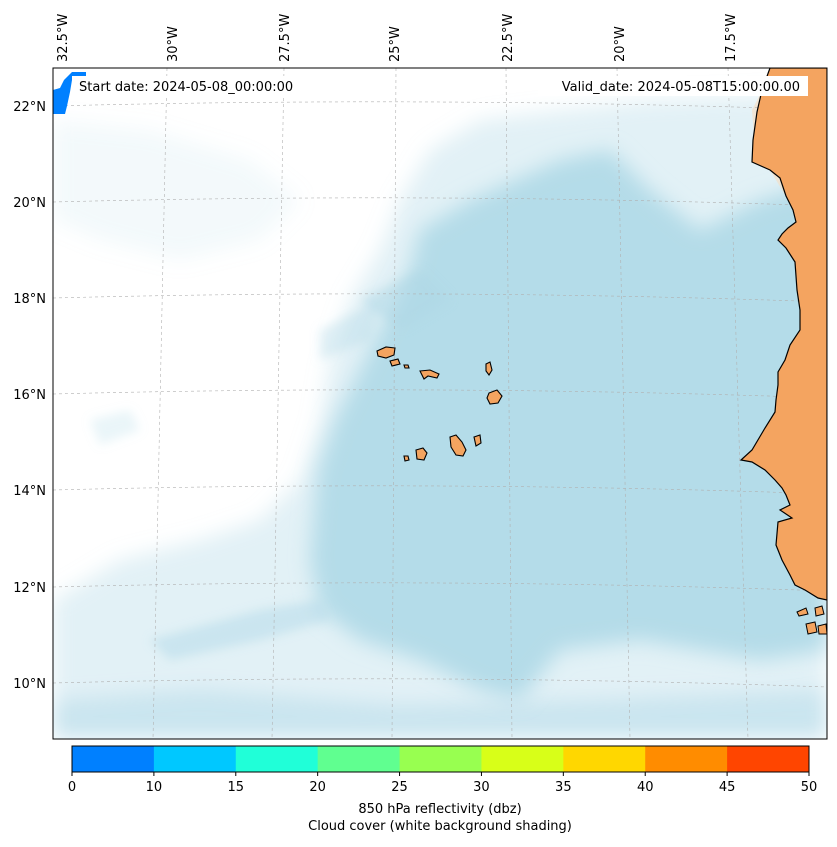  I want to click on reflectivity-patch, so click(69, 93).